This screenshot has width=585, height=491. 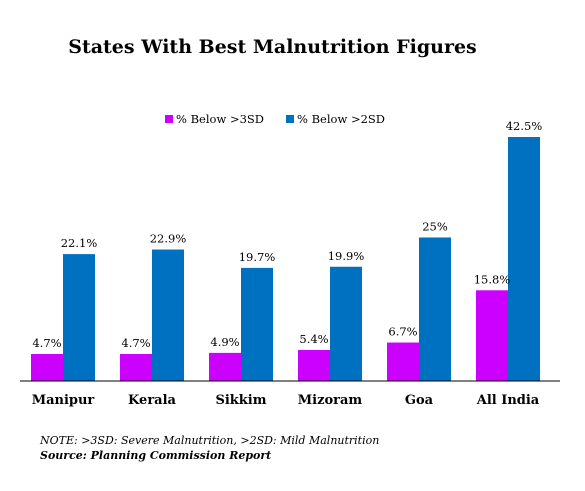 I want to click on x-tick-label: Mizoram, so click(x=330, y=400).